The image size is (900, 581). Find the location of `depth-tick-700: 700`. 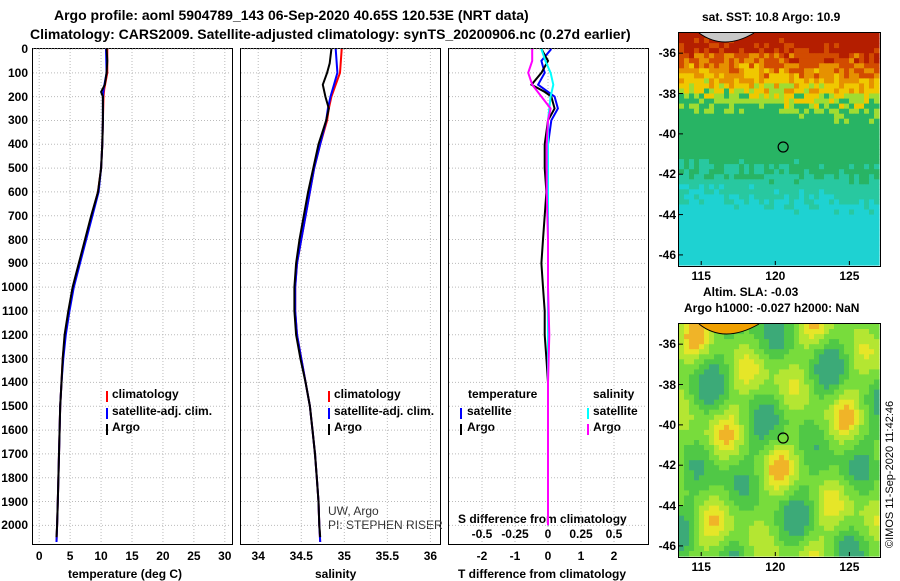

depth-tick-700: 700 is located at coordinates (17, 215).